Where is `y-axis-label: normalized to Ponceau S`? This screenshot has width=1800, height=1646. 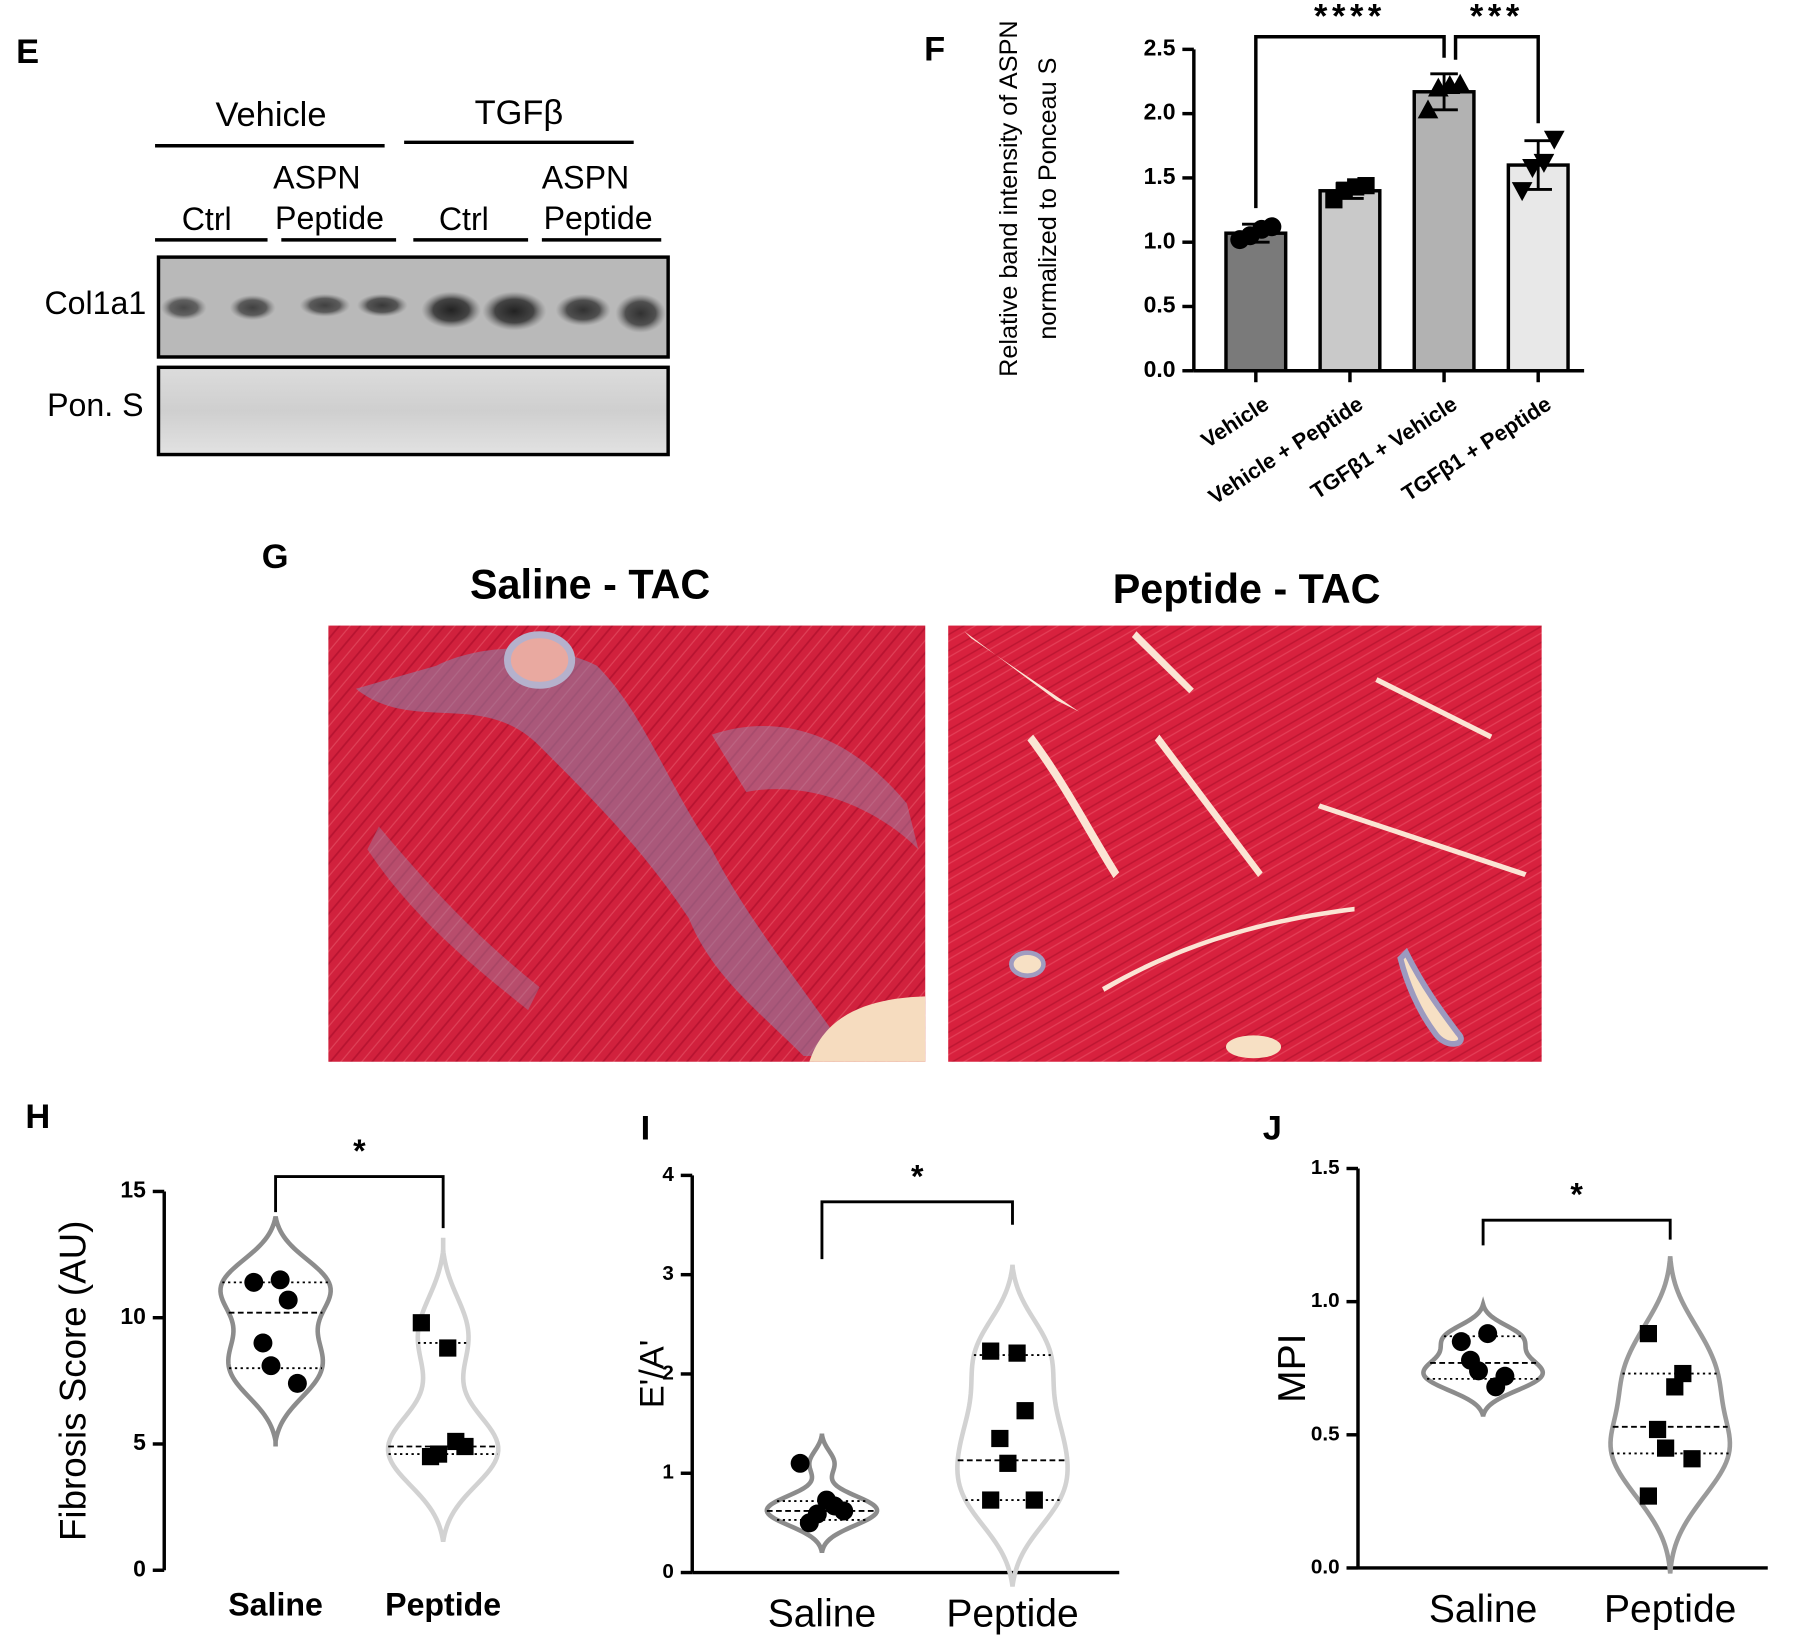
y-axis-label: normalized to Ponceau S is located at coordinates (1048, 199).